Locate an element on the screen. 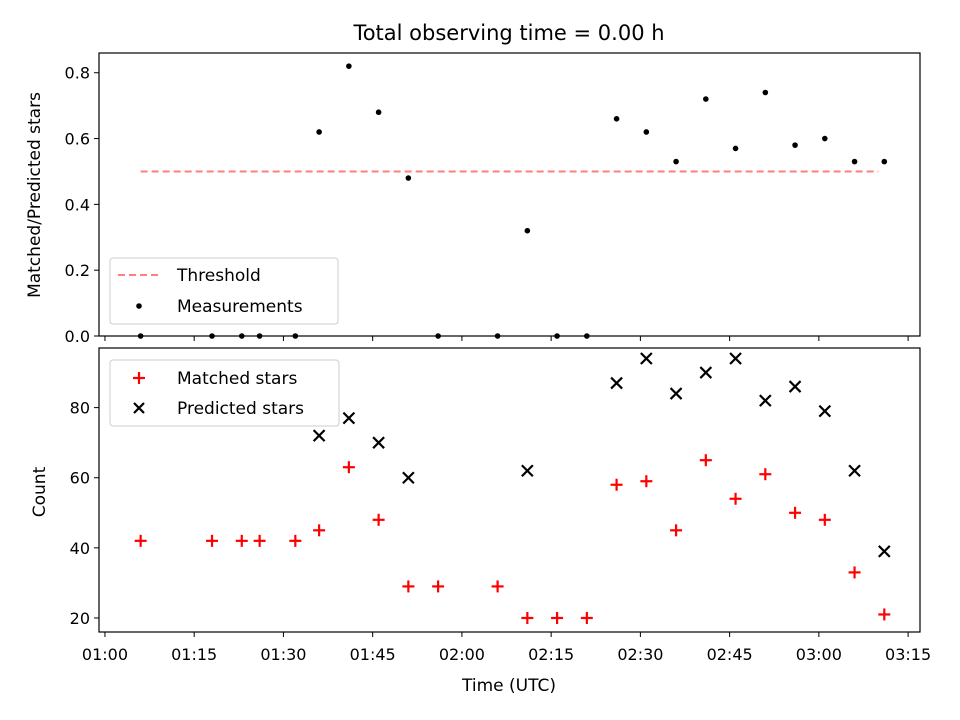  top-x-axis is located at coordinates (506, 338).